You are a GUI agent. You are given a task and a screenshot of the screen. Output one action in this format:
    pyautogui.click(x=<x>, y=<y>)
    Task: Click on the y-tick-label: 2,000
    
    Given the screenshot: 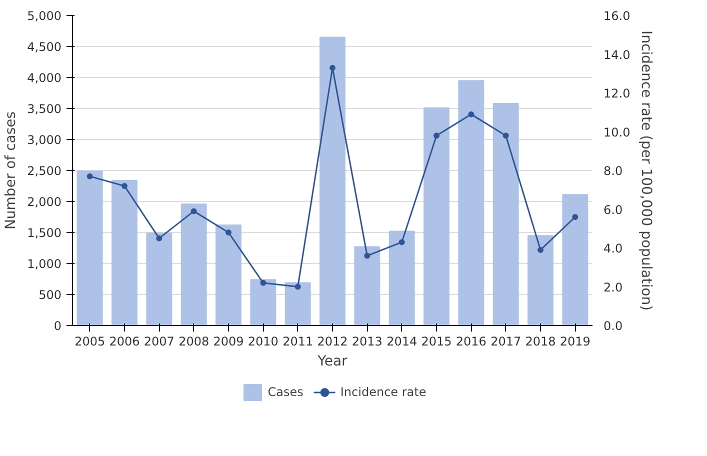 What is the action you would take?
    pyautogui.click(x=44, y=202)
    